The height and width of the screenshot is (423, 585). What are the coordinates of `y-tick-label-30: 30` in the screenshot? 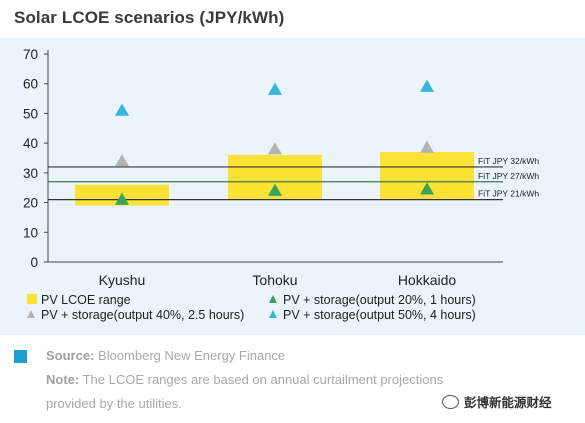 It's located at (30, 173).